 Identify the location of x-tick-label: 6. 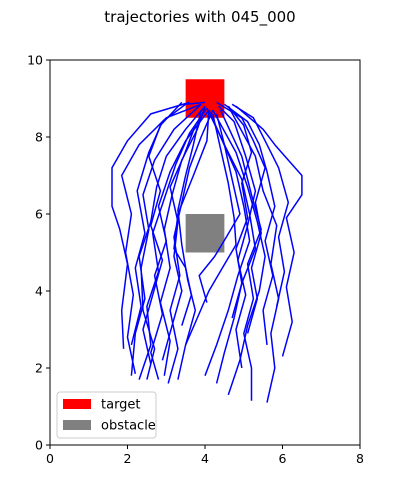
(283, 458).